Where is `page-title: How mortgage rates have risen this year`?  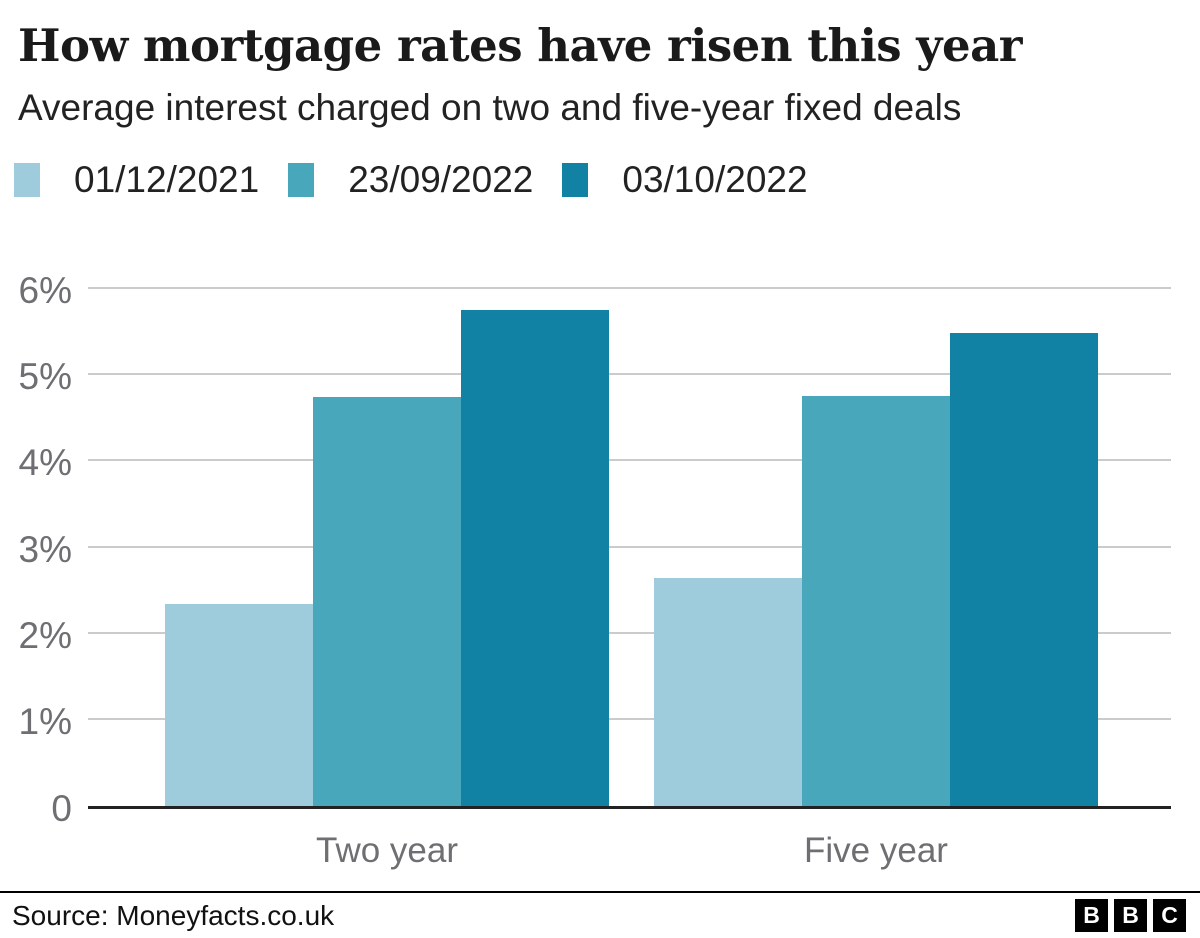
page-title: How mortgage rates have risen this year is located at coordinates (520, 45).